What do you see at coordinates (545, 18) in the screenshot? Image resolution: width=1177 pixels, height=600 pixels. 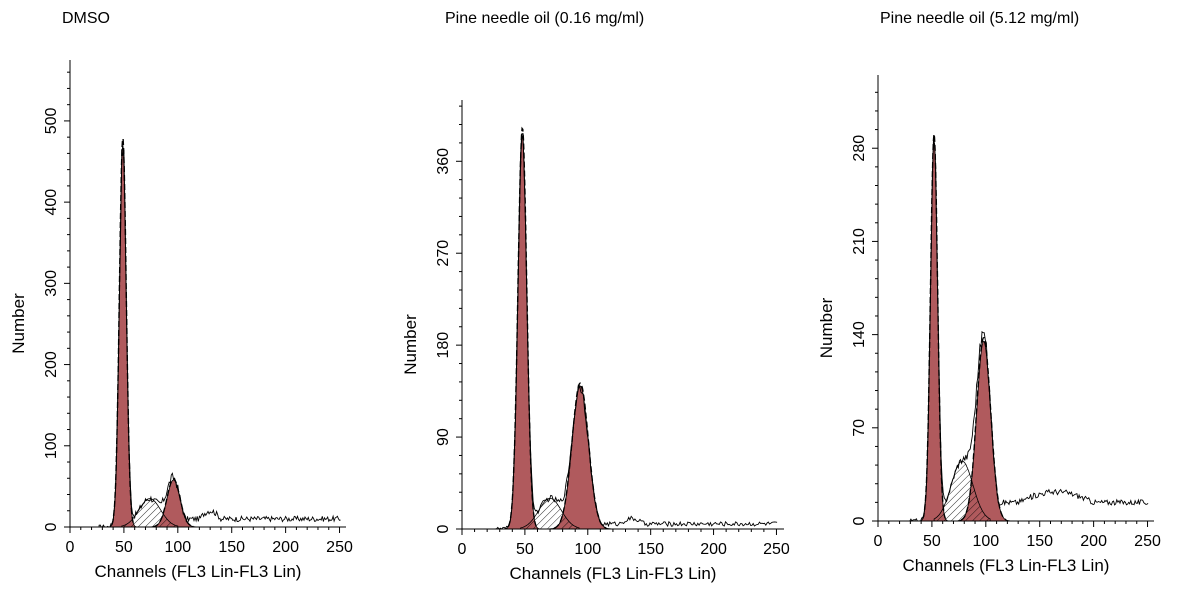 I see `chart-title: Pine needle oil (0.16 mg/ml)` at bounding box center [545, 18].